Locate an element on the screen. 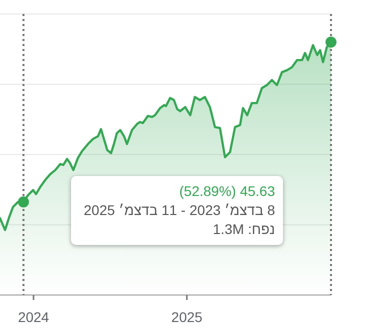 This screenshot has height=331, width=388. x-tick-label: 2024 is located at coordinates (34, 317).